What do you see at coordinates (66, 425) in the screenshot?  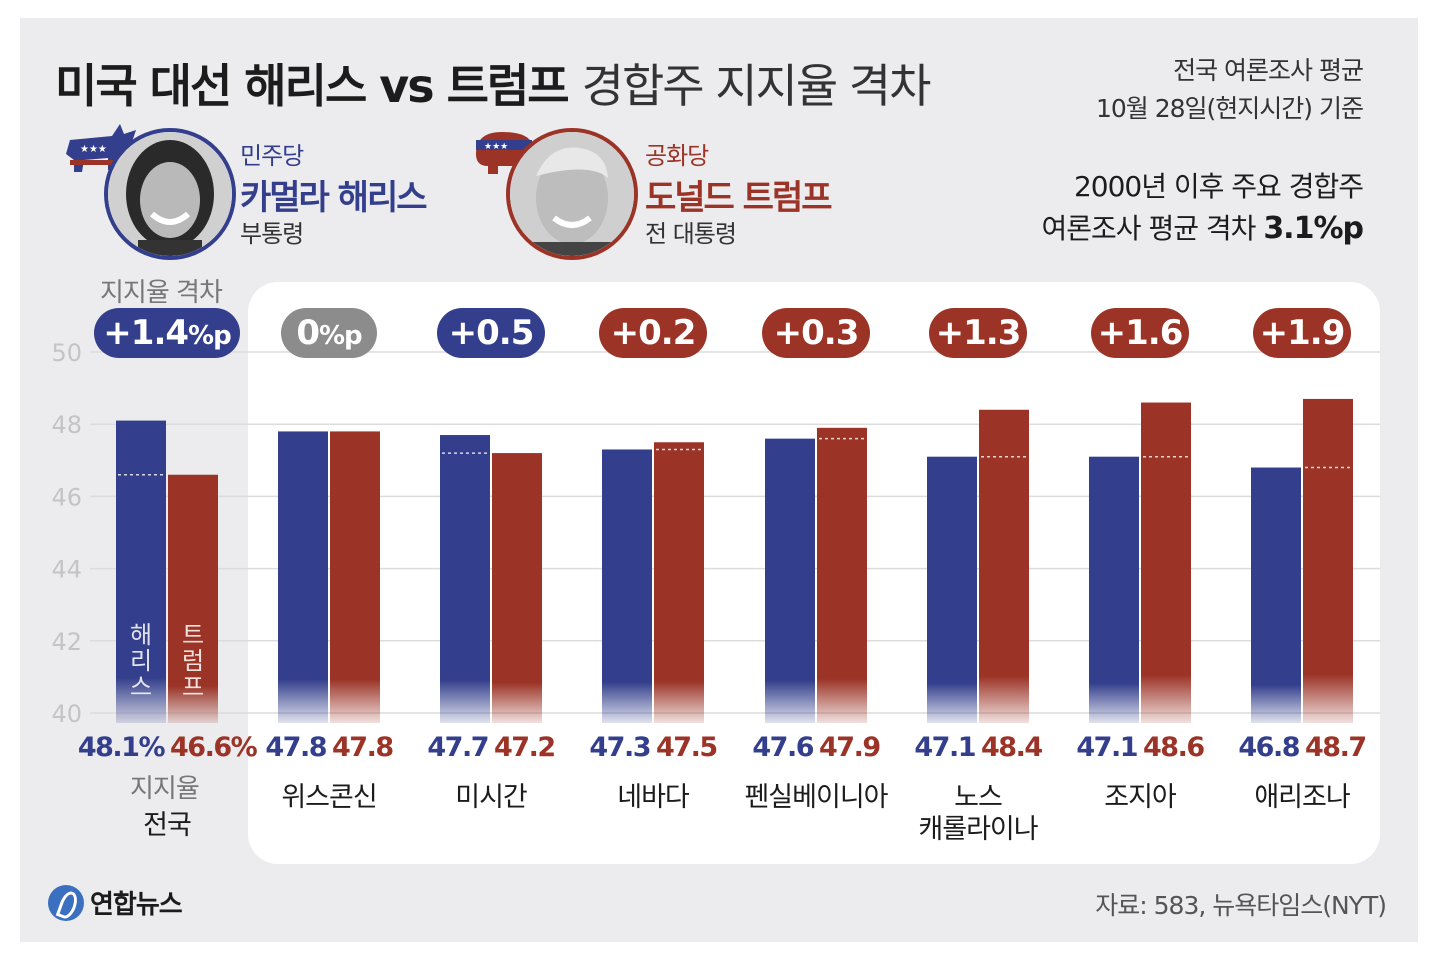 I see `y-tick-label: 48` at bounding box center [66, 425].